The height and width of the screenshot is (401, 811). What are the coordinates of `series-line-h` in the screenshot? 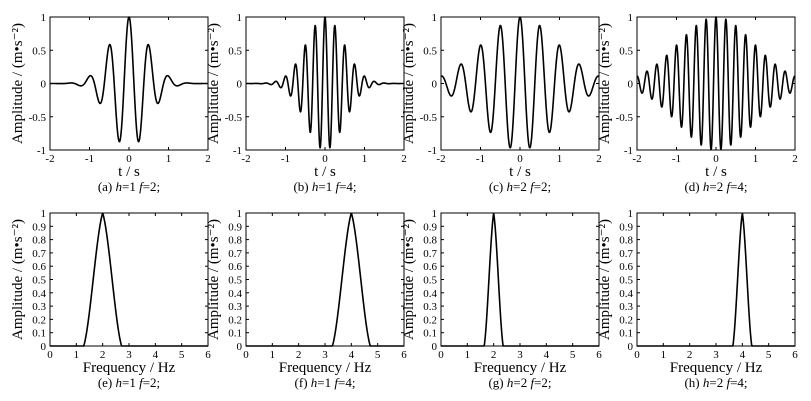 It's located at (716, 280).